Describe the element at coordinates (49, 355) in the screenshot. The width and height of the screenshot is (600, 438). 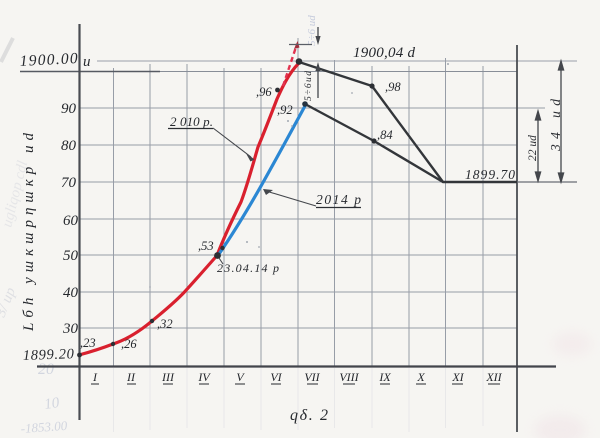
I see `svg-text: 1899.20` at that location.